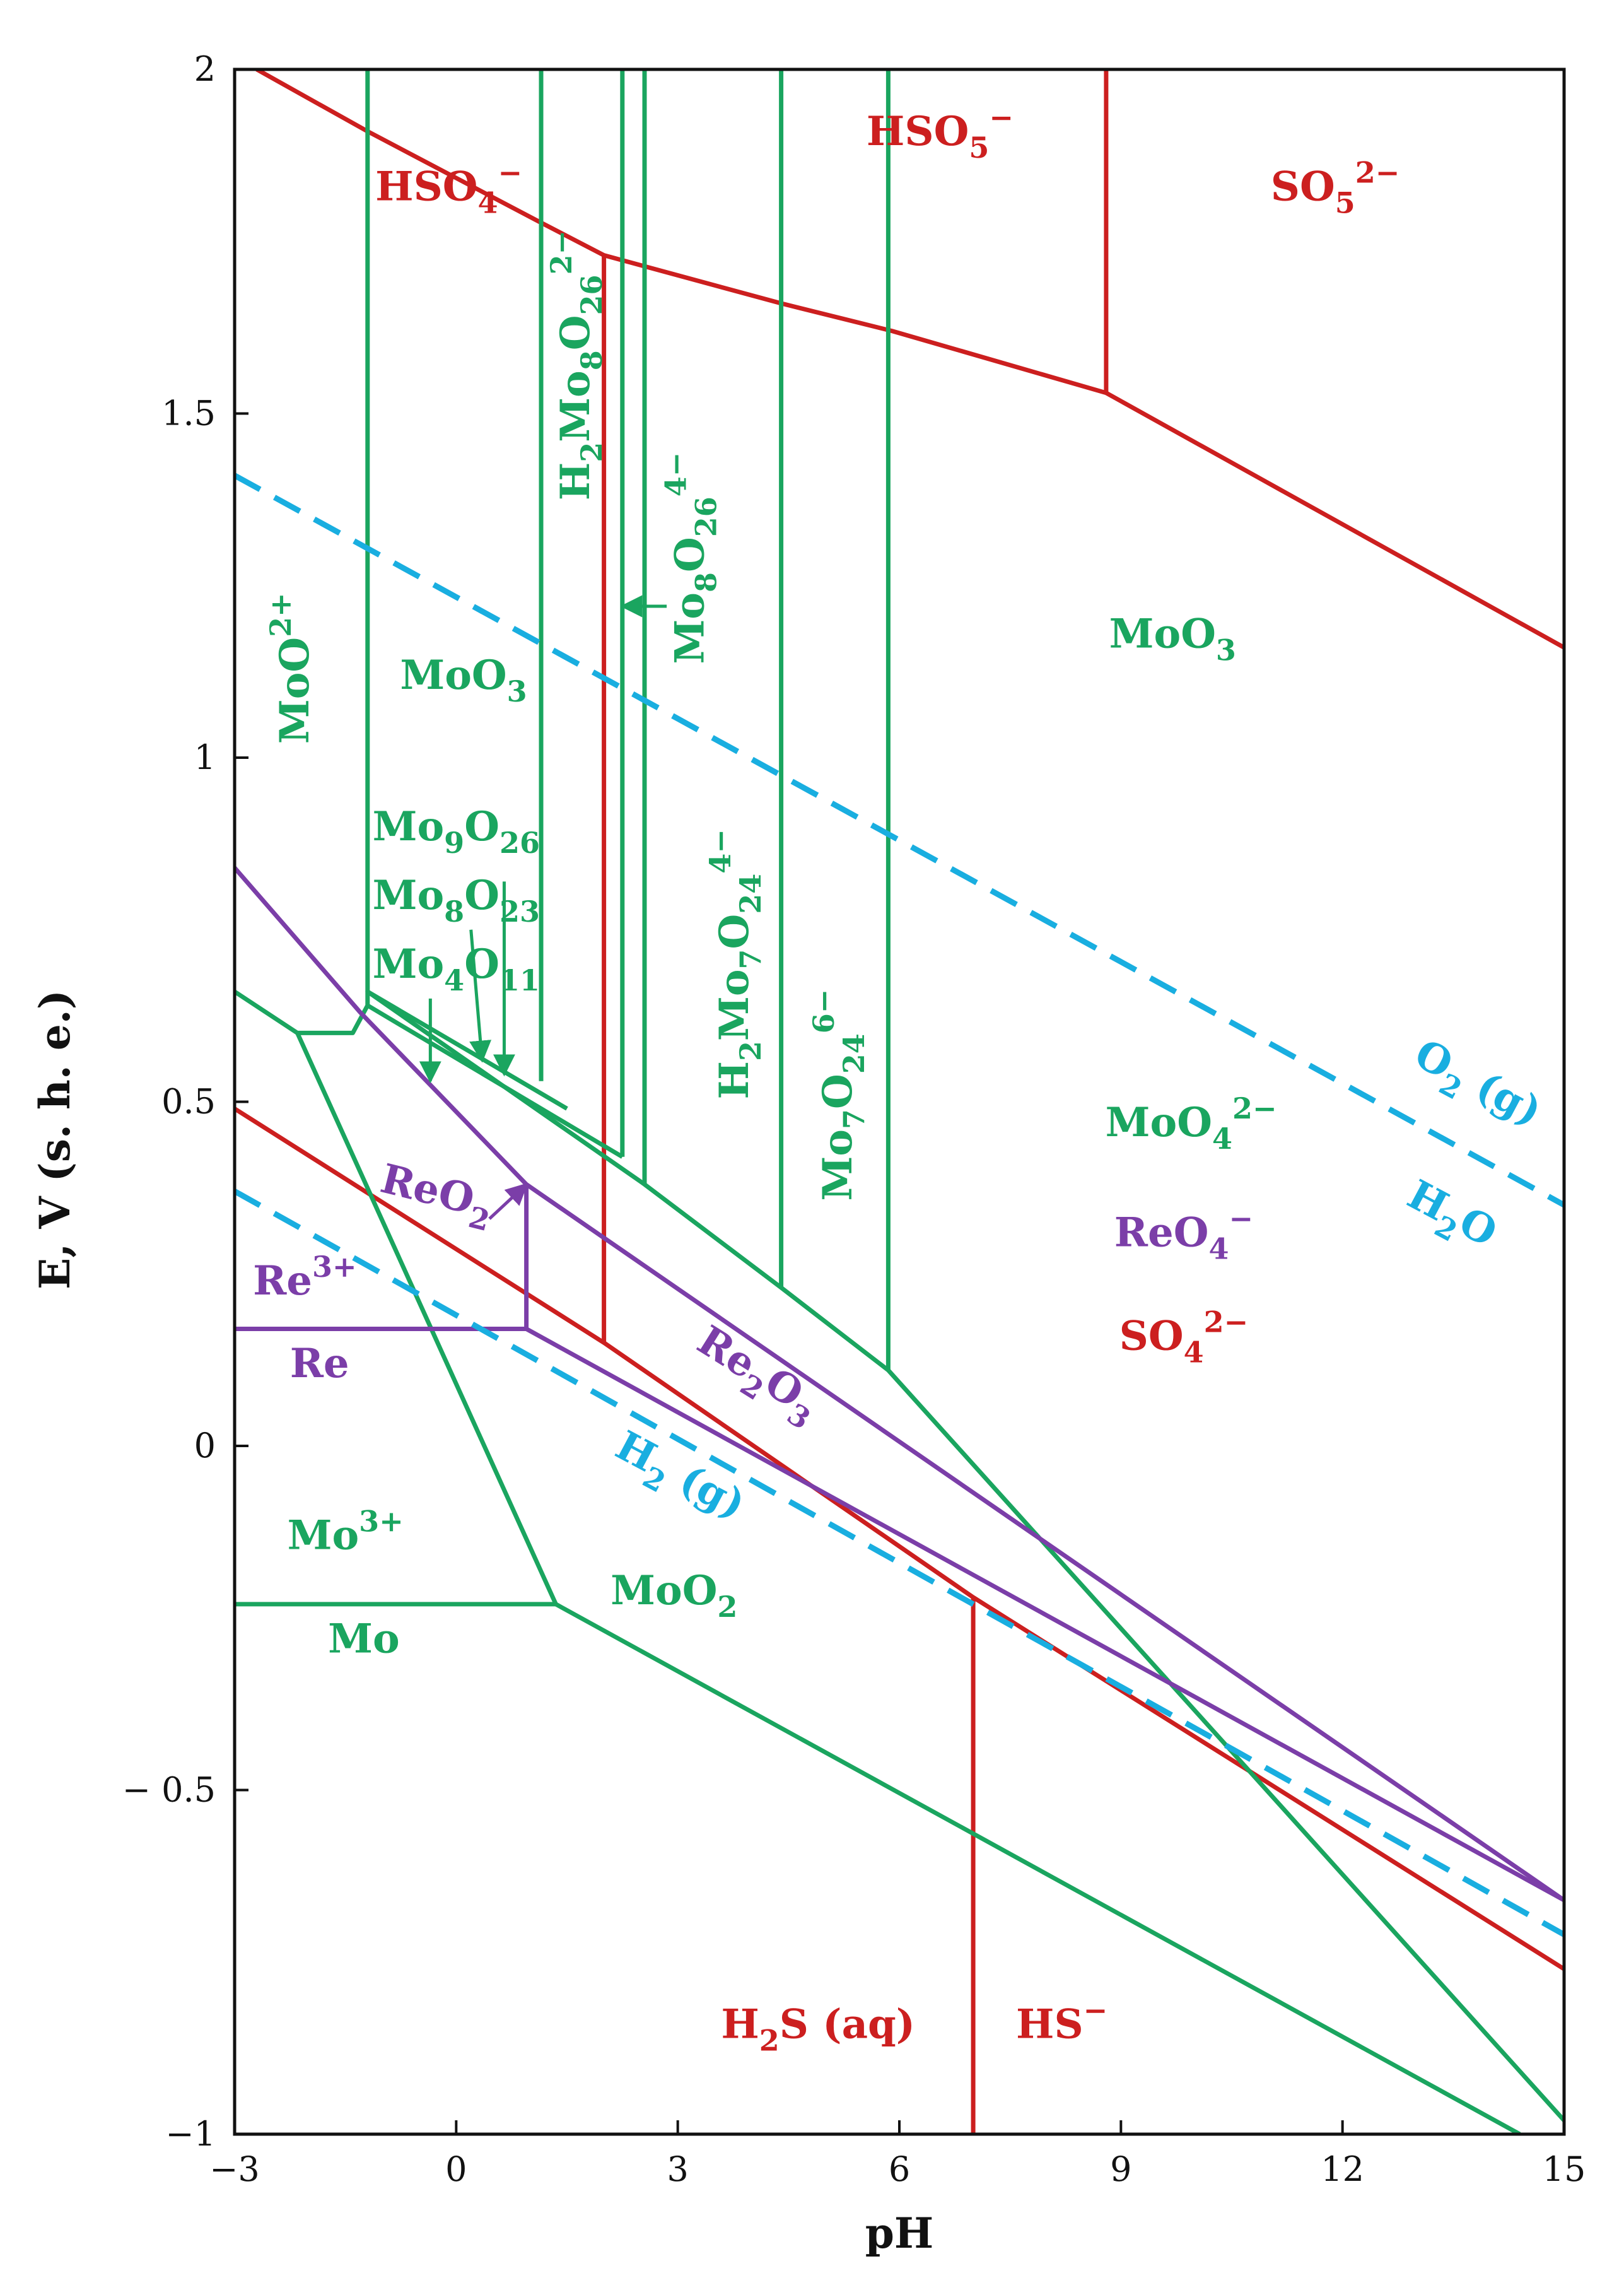  Describe the element at coordinates (677, 2169) in the screenshot. I see `x-tick-label: 3` at that location.